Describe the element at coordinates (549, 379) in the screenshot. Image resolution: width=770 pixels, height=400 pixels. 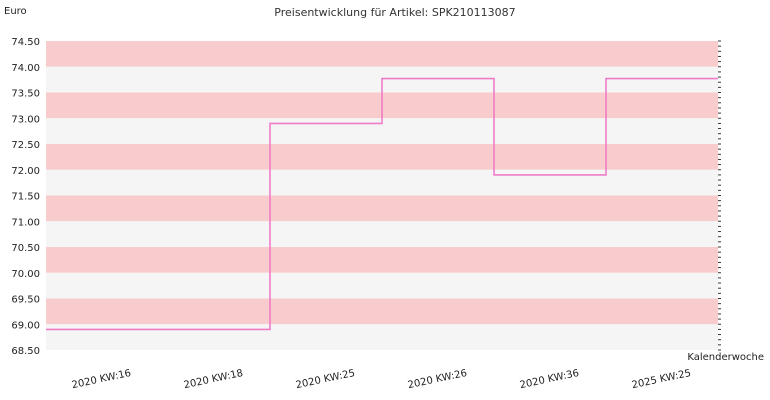
I see `x-tick-label: 2020 KW:36` at that location.